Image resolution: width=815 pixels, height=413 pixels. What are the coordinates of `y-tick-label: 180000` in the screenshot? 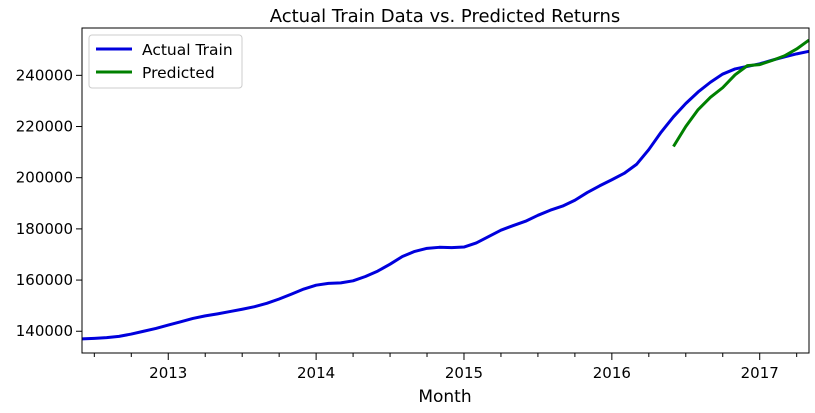 It's located at (44, 229).